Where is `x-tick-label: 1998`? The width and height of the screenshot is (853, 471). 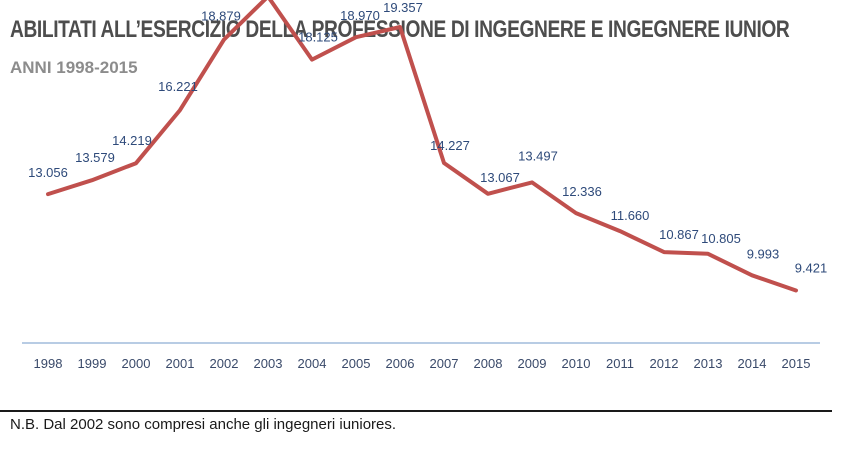 x-tick-label: 1998 is located at coordinates (48, 363).